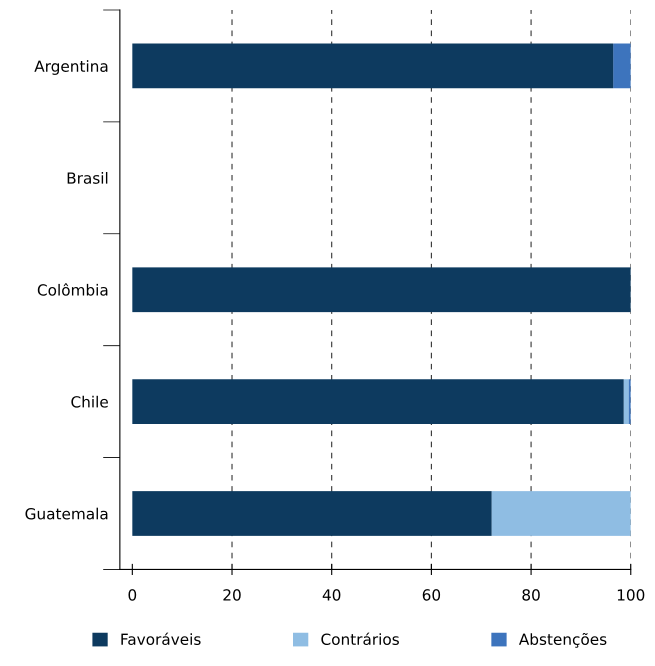 The height and width of the screenshot is (666, 655). What do you see at coordinates (161, 639) in the screenshot?
I see `legend-label: Favoráveis` at bounding box center [161, 639].